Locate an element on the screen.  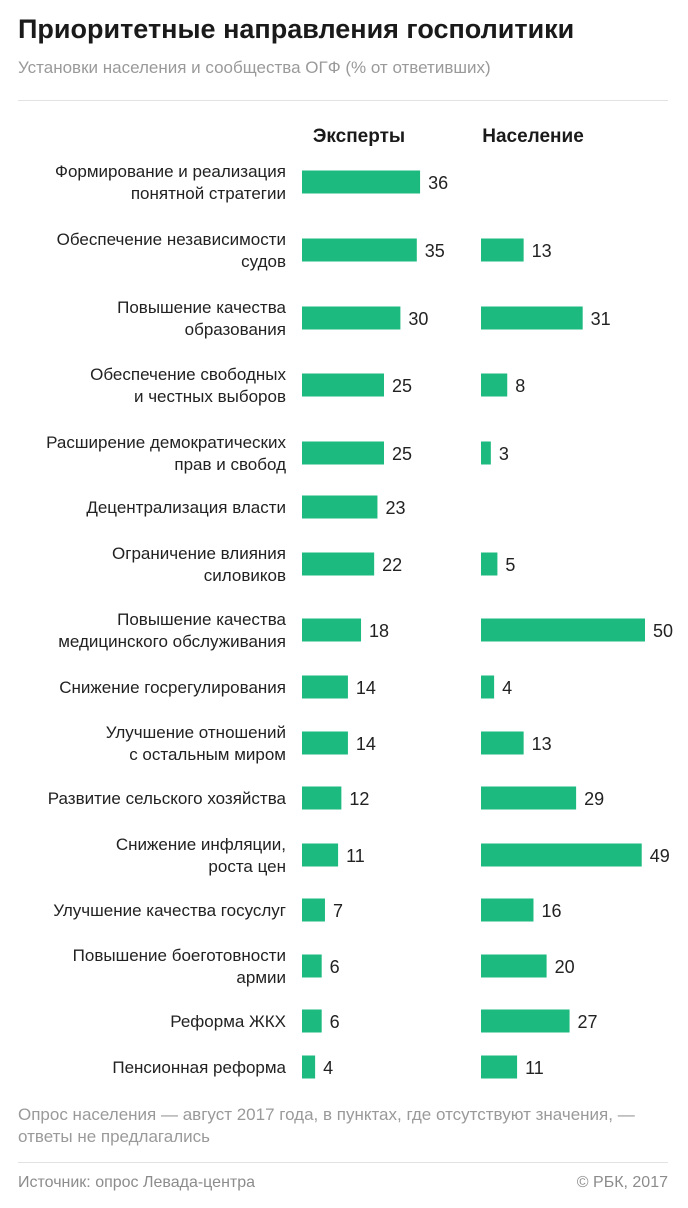
bar-value-label: 29 is located at coordinates (594, 799).